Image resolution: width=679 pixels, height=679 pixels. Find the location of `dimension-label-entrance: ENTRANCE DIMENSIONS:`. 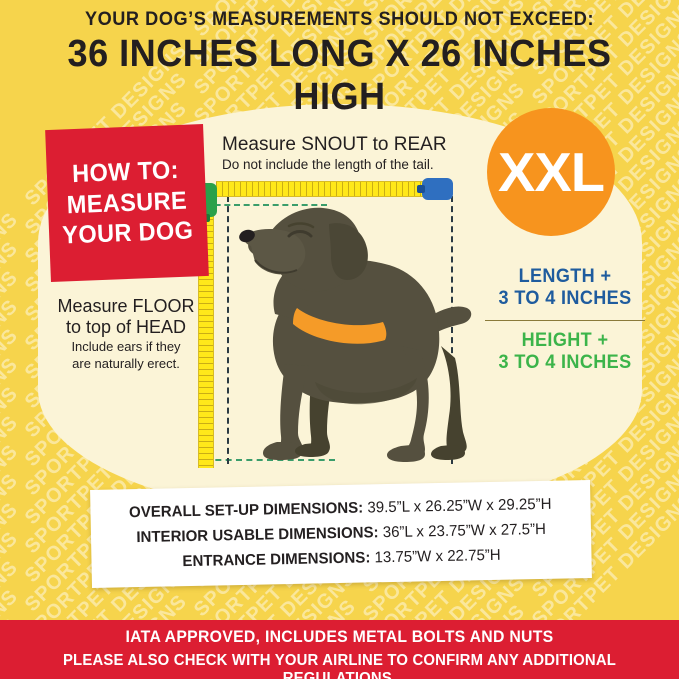

dimension-label-entrance: ENTRANCE DIMENSIONS: is located at coordinates (276, 560).